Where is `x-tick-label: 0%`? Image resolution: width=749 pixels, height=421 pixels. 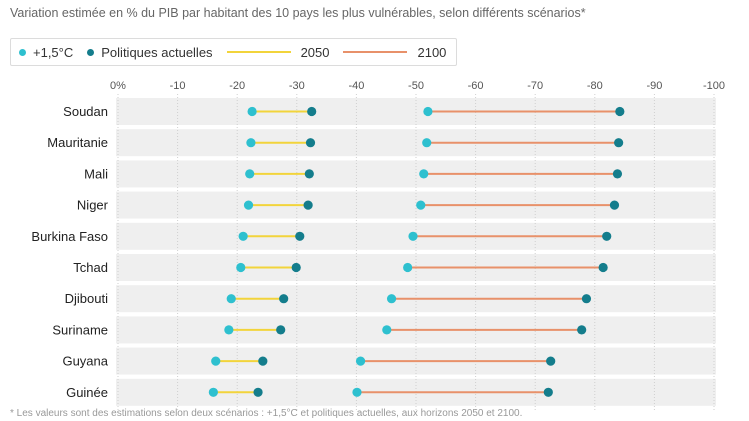
x-tick-label: 0% is located at coordinates (118, 86).